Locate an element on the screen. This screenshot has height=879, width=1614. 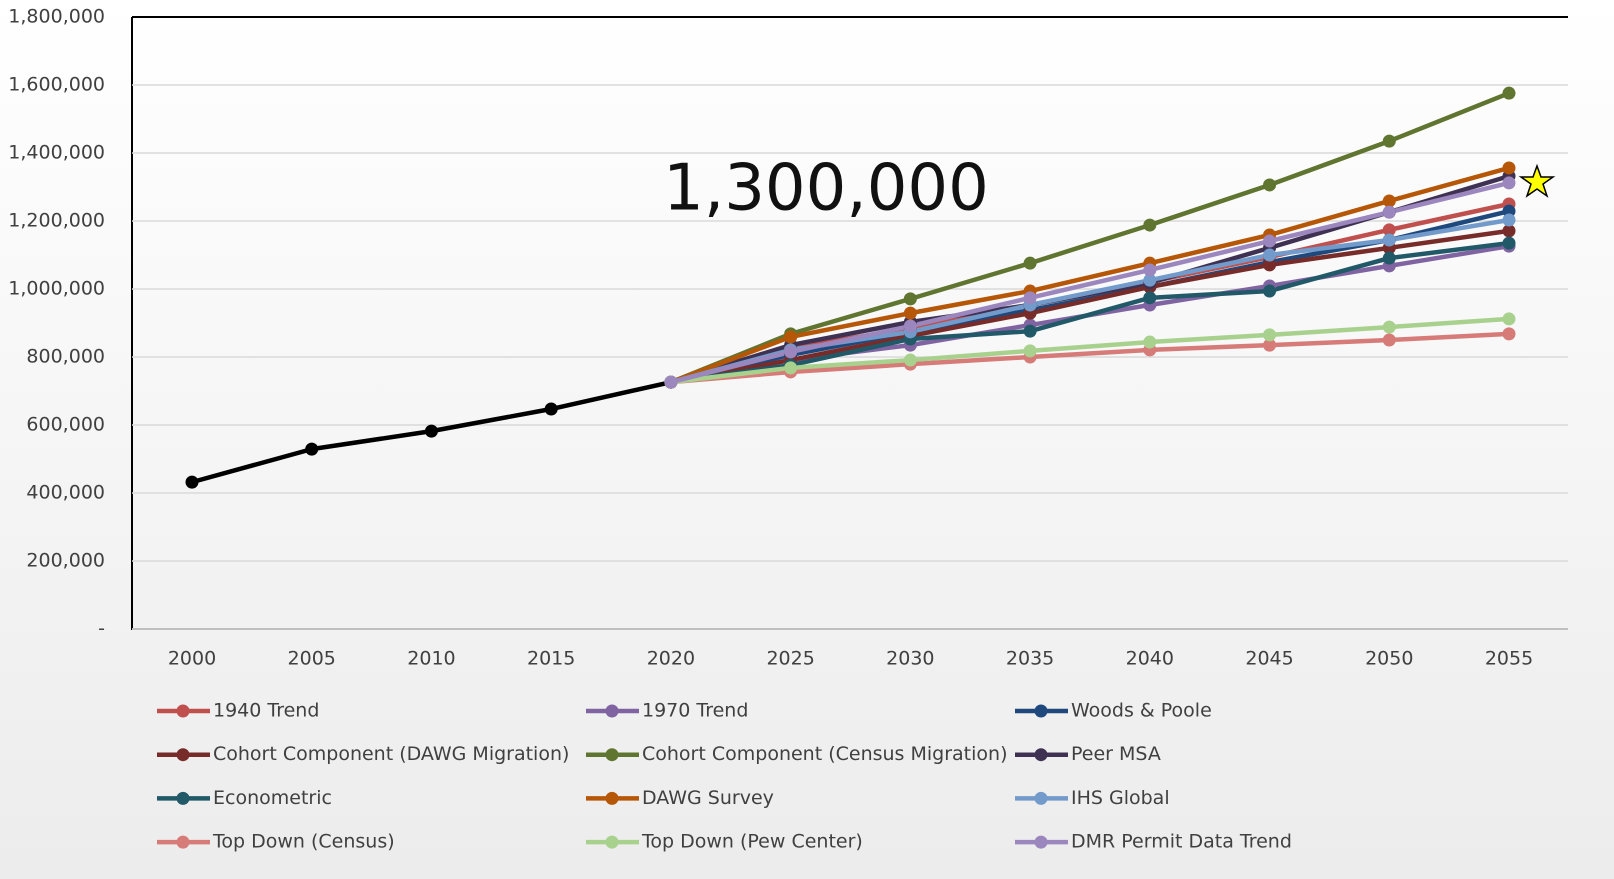
legend-label: 1970 Trend is located at coordinates (695, 711).